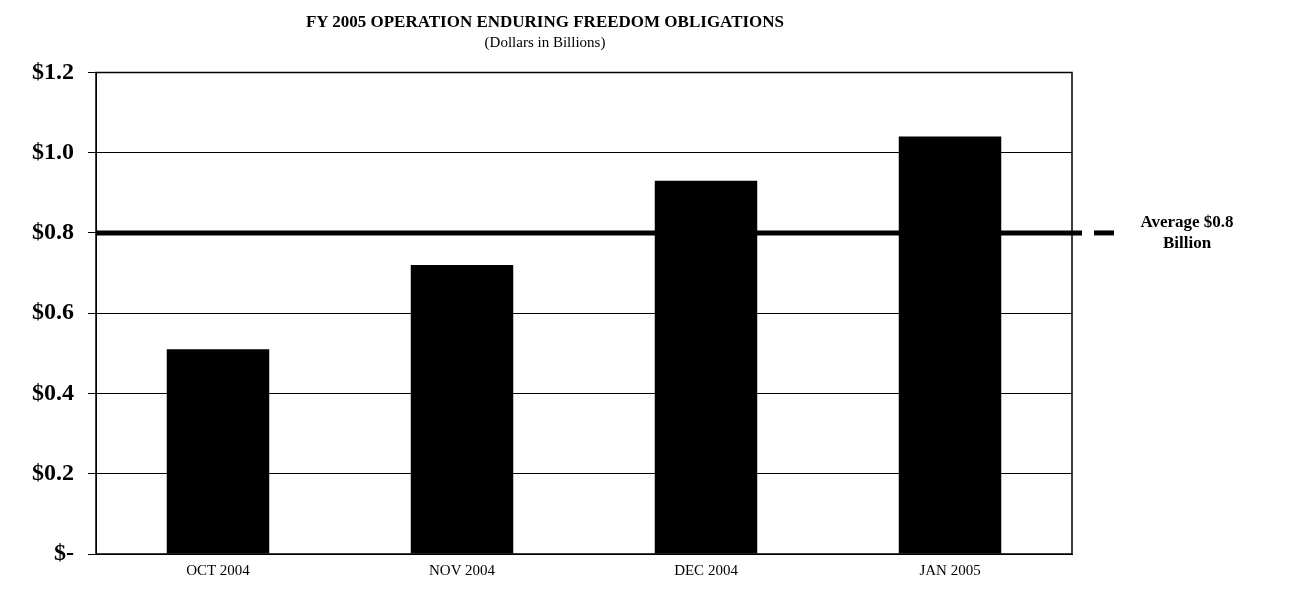  I want to click on y-tick-label: $0.4, so click(53, 391).